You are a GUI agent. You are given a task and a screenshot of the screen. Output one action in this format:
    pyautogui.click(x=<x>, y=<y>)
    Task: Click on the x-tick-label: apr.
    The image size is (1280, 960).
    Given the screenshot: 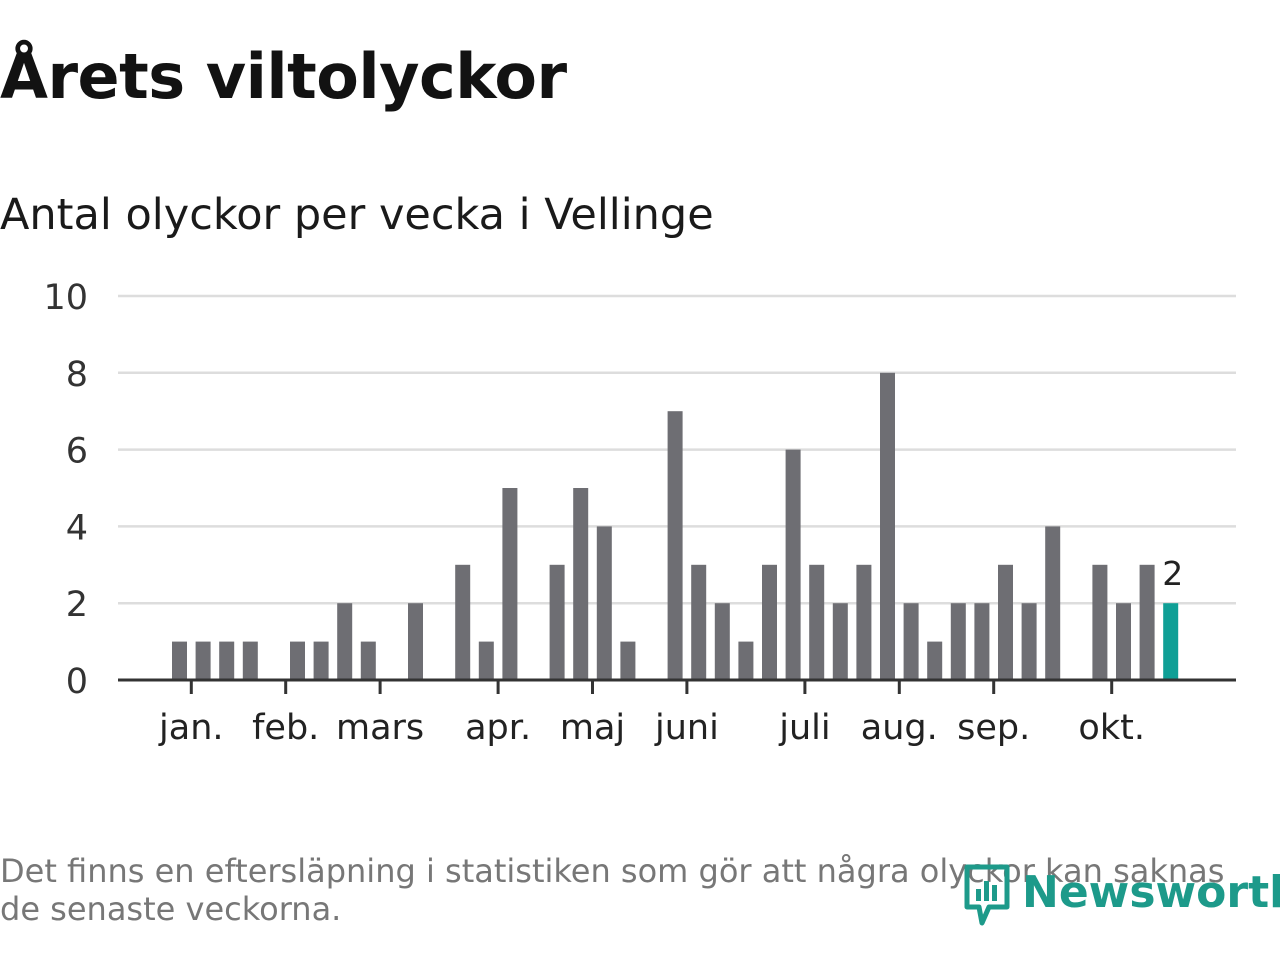 What is the action you would take?
    pyautogui.click(x=498, y=728)
    